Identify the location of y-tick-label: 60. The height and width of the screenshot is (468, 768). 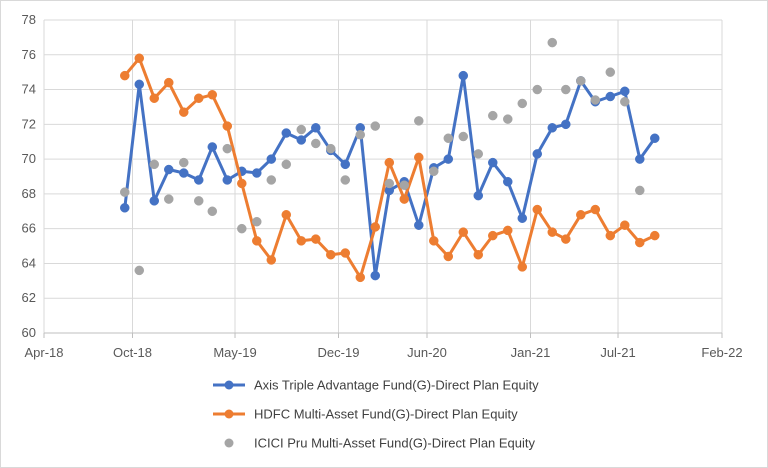
(29, 332).